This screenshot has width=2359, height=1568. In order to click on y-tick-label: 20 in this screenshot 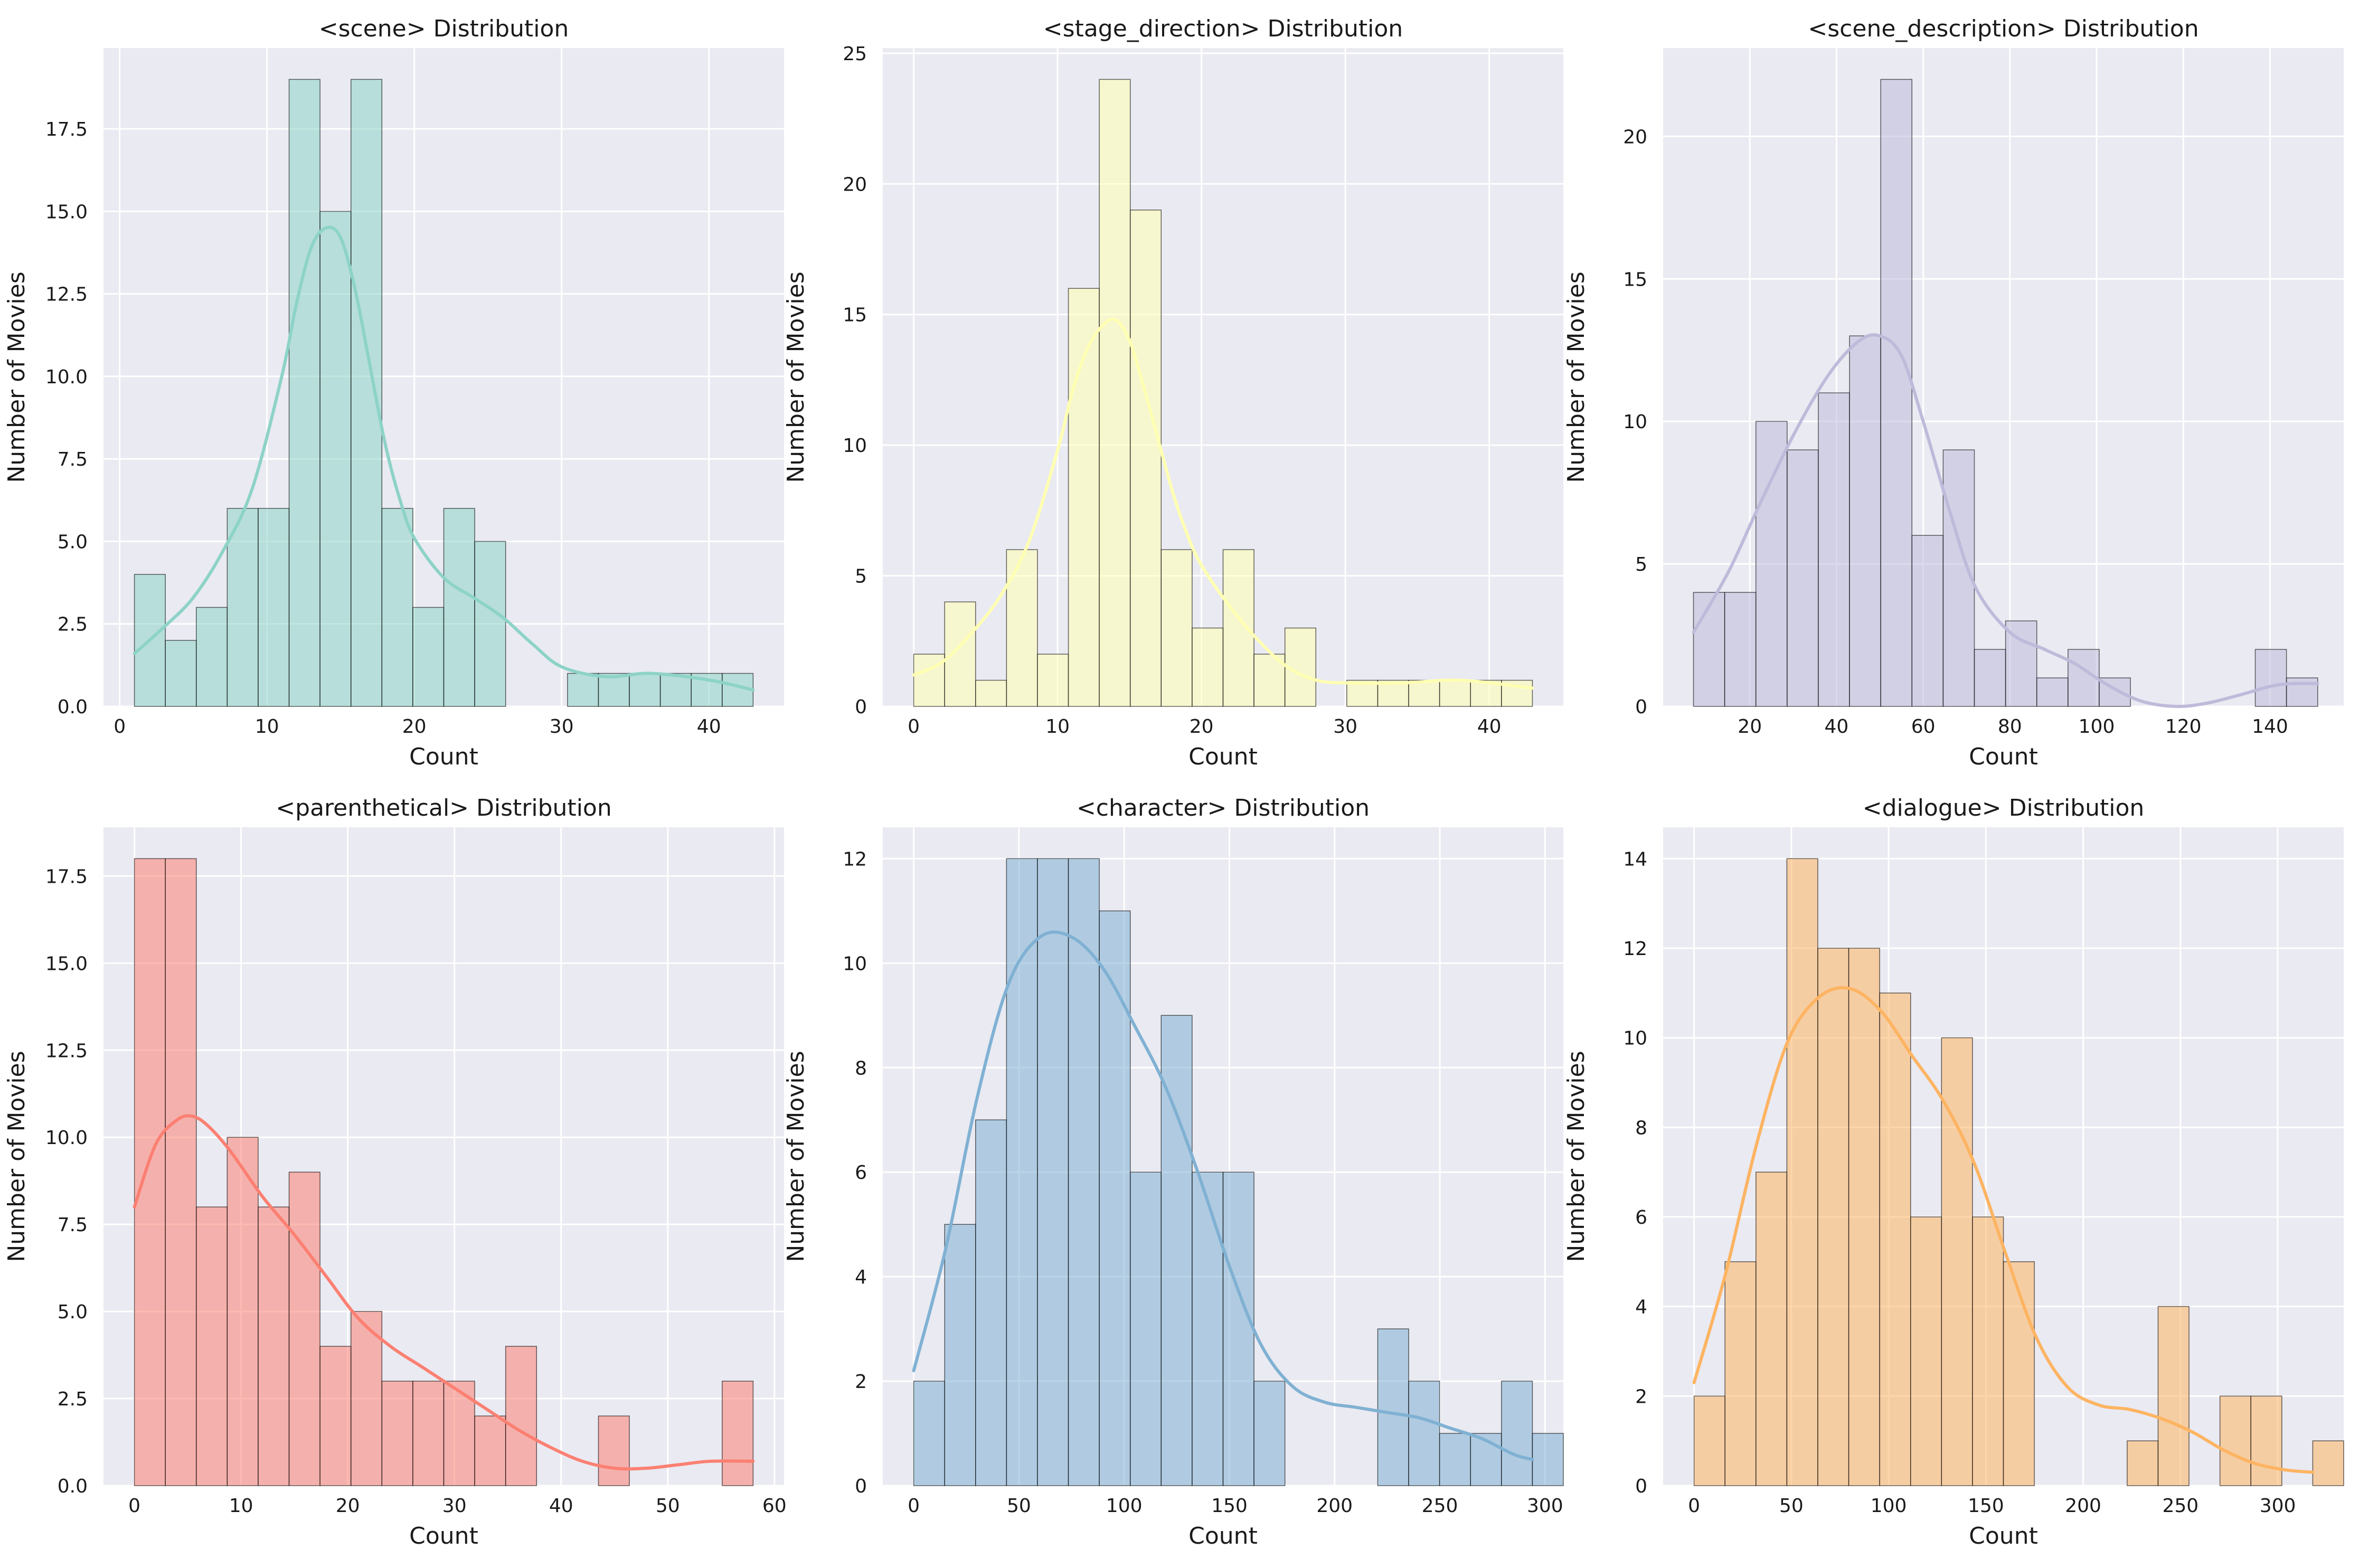, I will do `click(1635, 137)`.